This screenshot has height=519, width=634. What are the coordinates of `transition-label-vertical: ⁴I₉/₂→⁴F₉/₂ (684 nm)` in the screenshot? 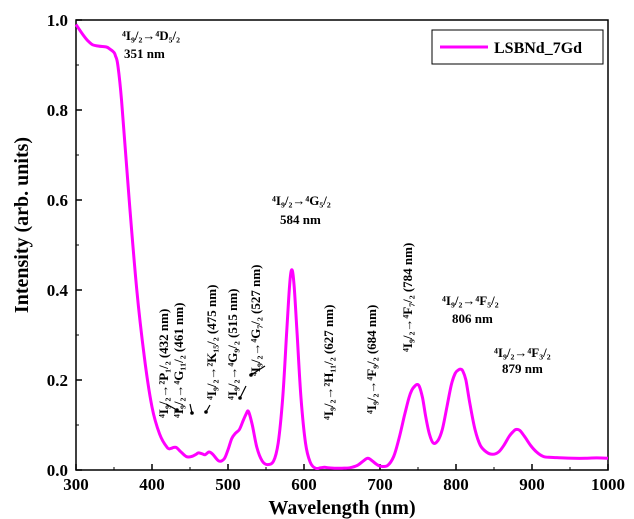 It's located at (371, 359).